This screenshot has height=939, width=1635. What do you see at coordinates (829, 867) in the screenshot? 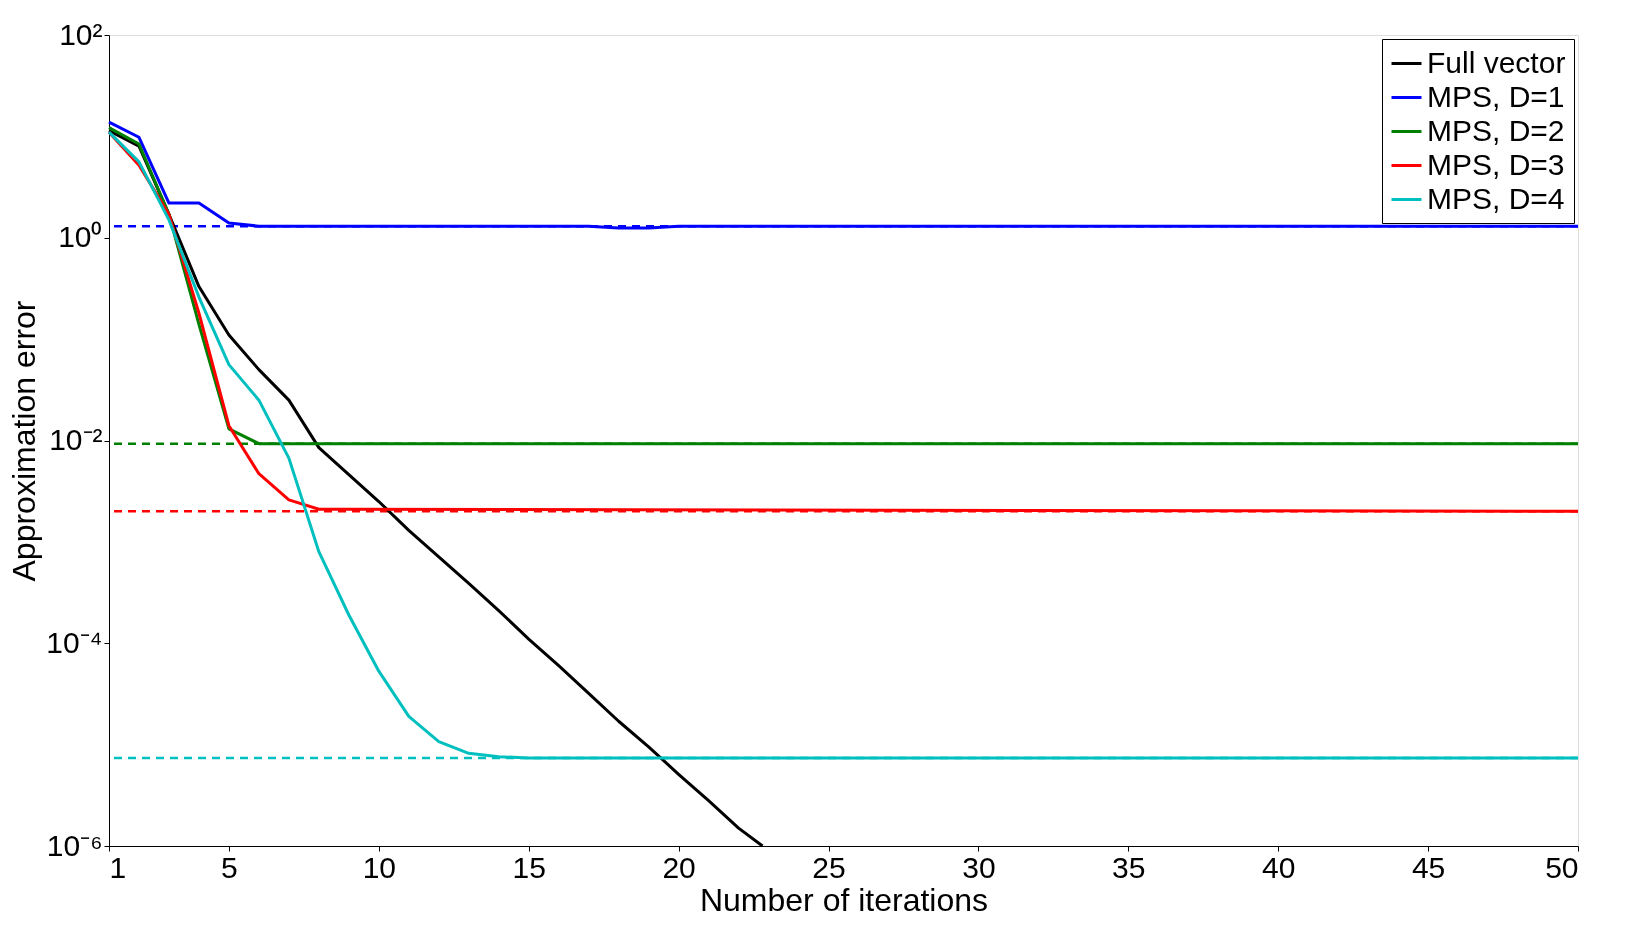
I see `x-tick-label: 25` at bounding box center [829, 867].